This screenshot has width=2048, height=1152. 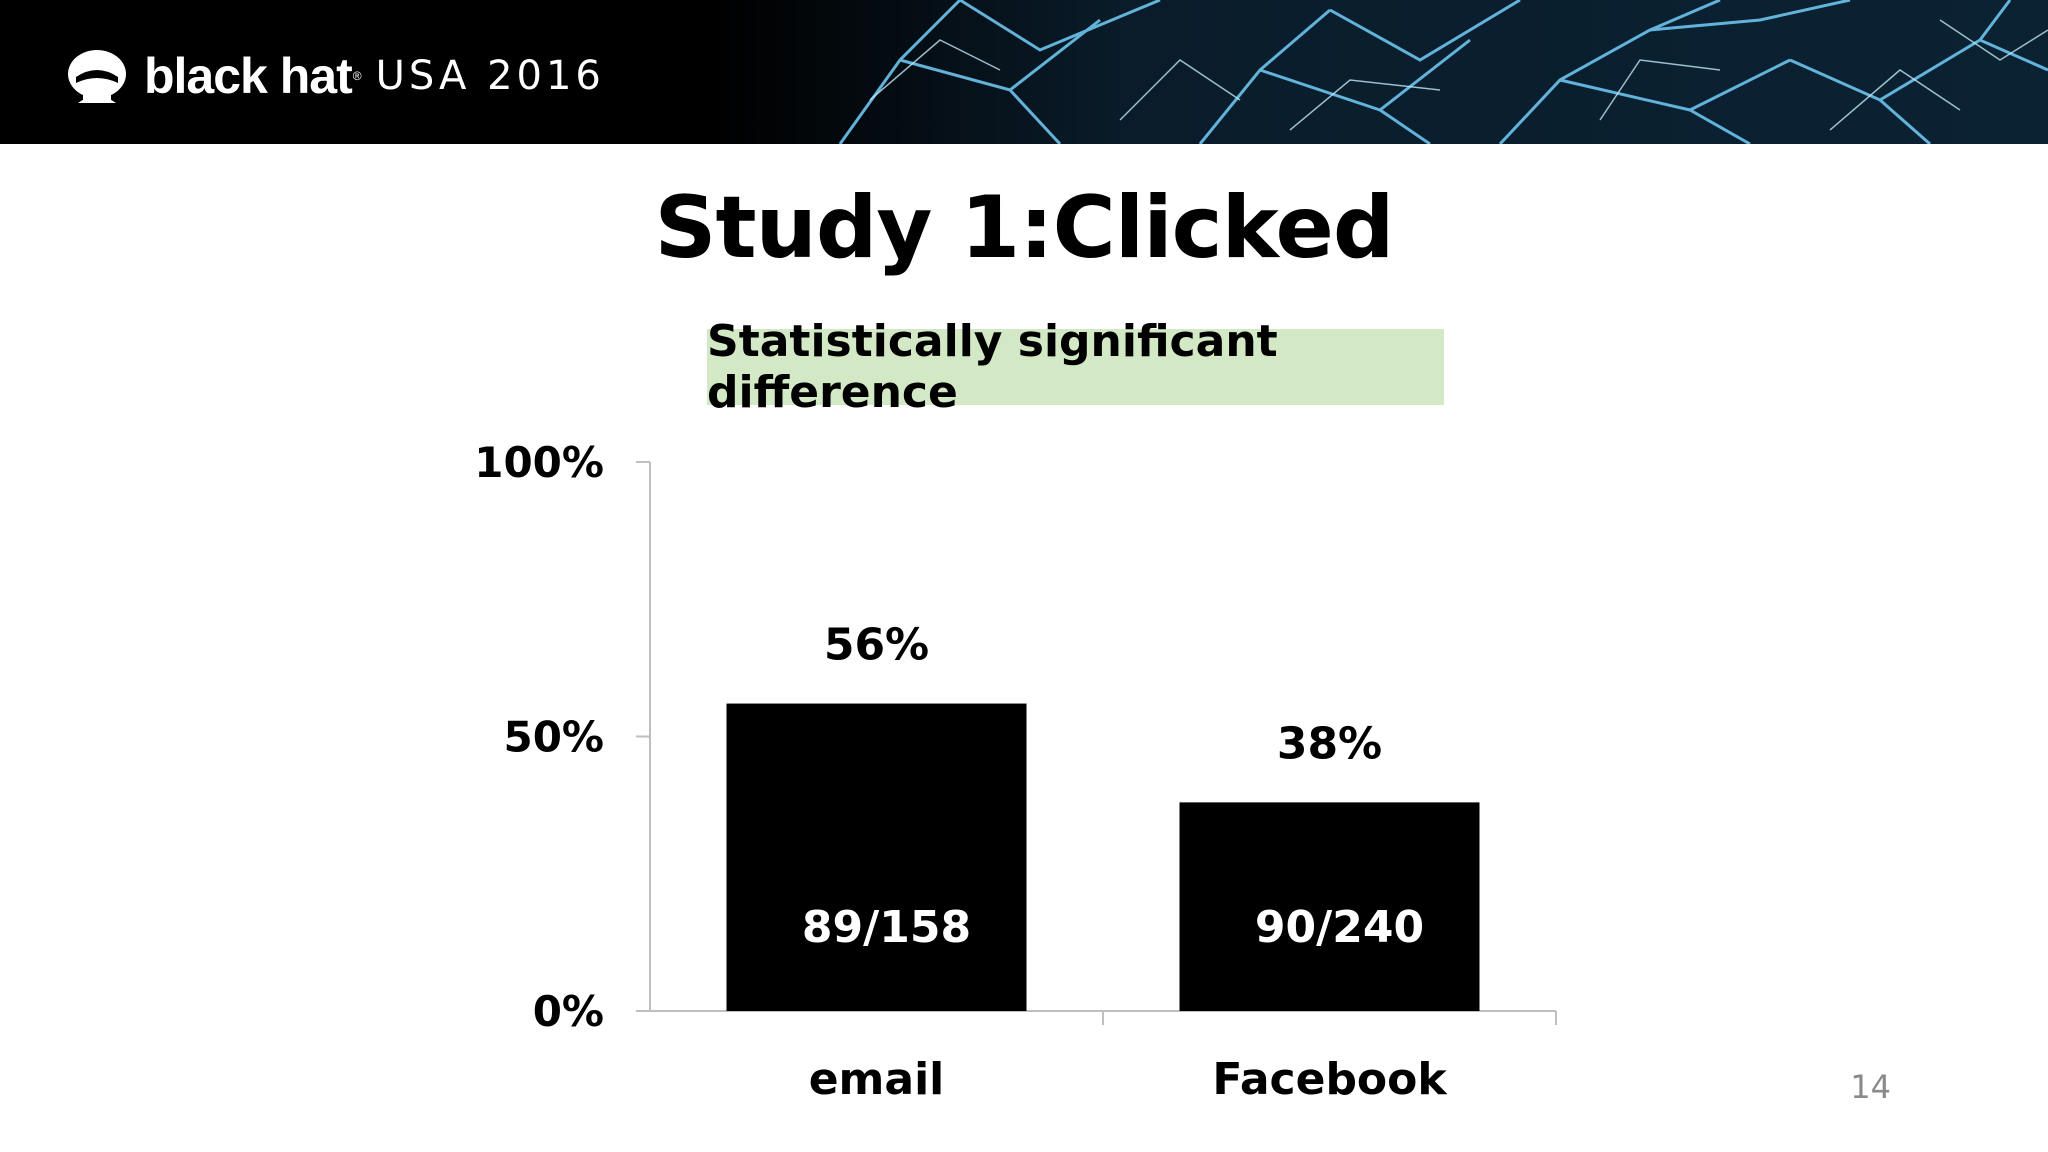 What do you see at coordinates (1329, 743) in the screenshot?
I see `bar-value-label: 38%` at bounding box center [1329, 743].